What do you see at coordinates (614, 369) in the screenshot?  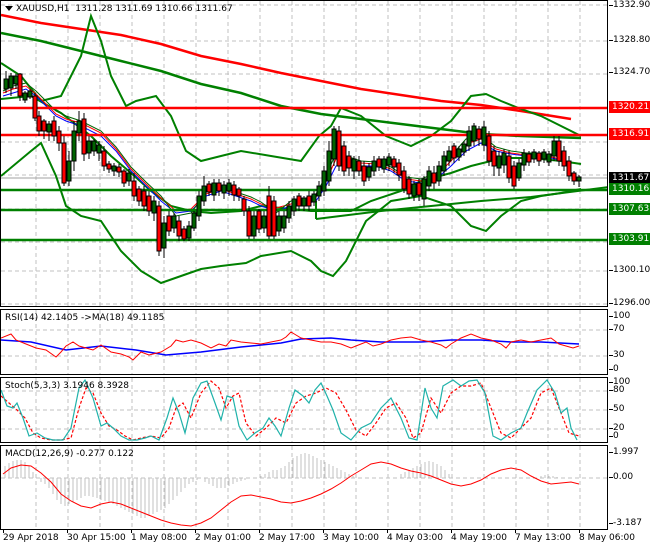 I see `rsi-tick: 0` at bounding box center [614, 369].